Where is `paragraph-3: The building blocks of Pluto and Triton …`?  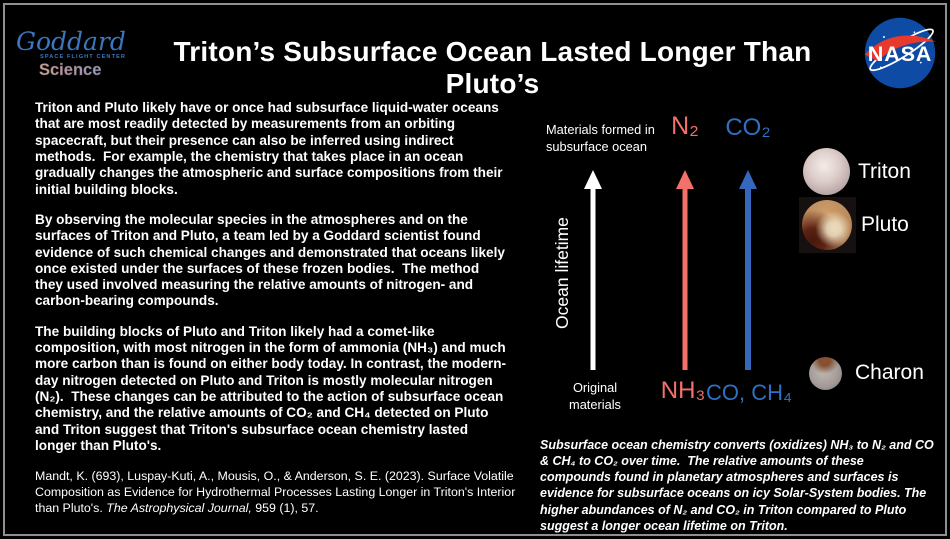 paragraph-3: The building blocks of Pluto and Triton … is located at coordinates (272, 388).